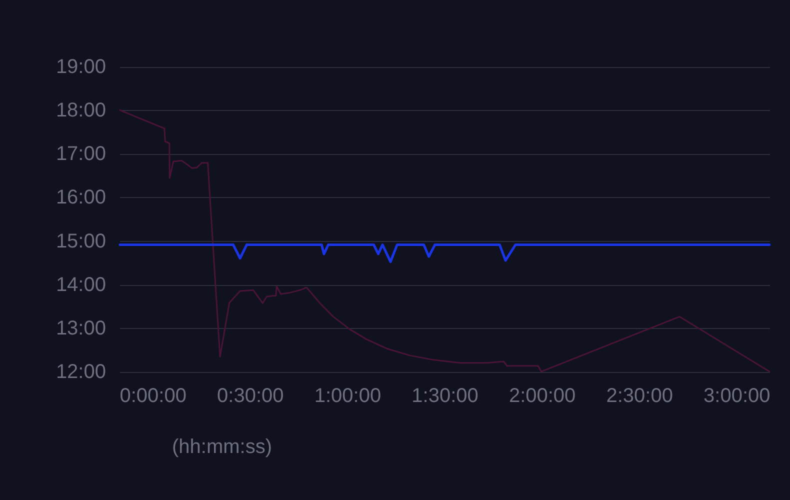 The width and height of the screenshot is (790, 500). What do you see at coordinates (542, 396) in the screenshot?
I see `x-tick-label: 2:00:00` at bounding box center [542, 396].